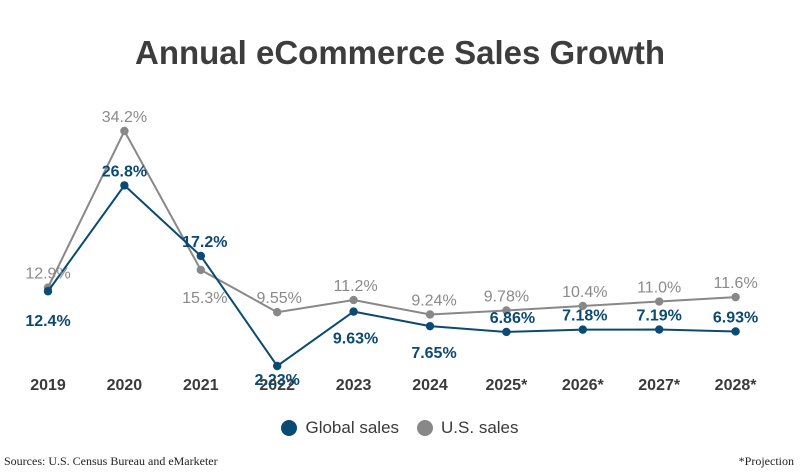  Describe the element at coordinates (277, 385) in the screenshot. I see `x-tick-label: 2022` at that location.